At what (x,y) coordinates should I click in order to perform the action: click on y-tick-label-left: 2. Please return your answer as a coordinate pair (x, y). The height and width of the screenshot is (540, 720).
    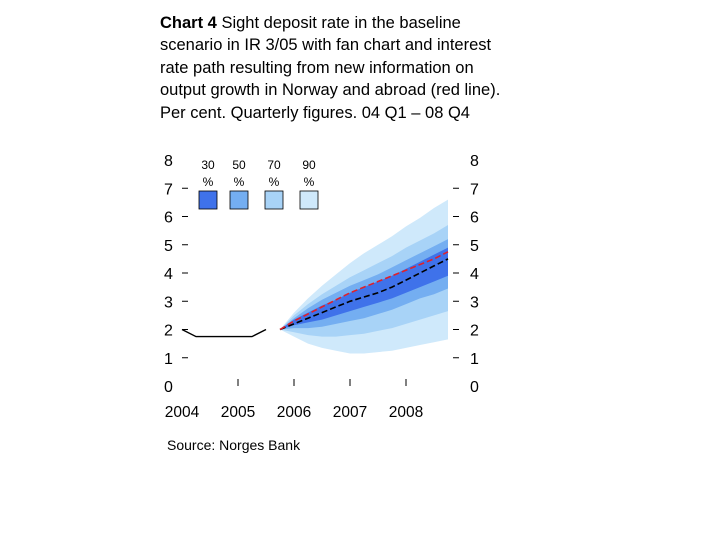
    Looking at the image, I should click on (168, 331).